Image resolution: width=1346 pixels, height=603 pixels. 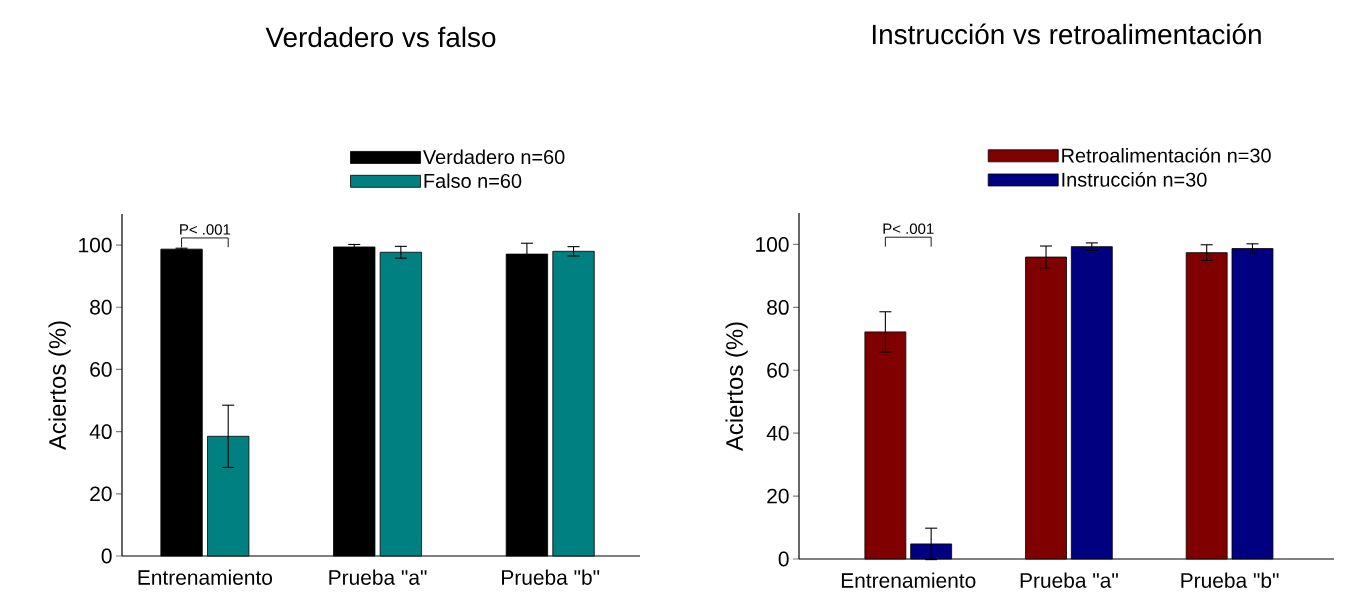 What do you see at coordinates (1066, 34) in the screenshot?
I see `chart-title: Instrucción vs retroalimentación` at bounding box center [1066, 34].